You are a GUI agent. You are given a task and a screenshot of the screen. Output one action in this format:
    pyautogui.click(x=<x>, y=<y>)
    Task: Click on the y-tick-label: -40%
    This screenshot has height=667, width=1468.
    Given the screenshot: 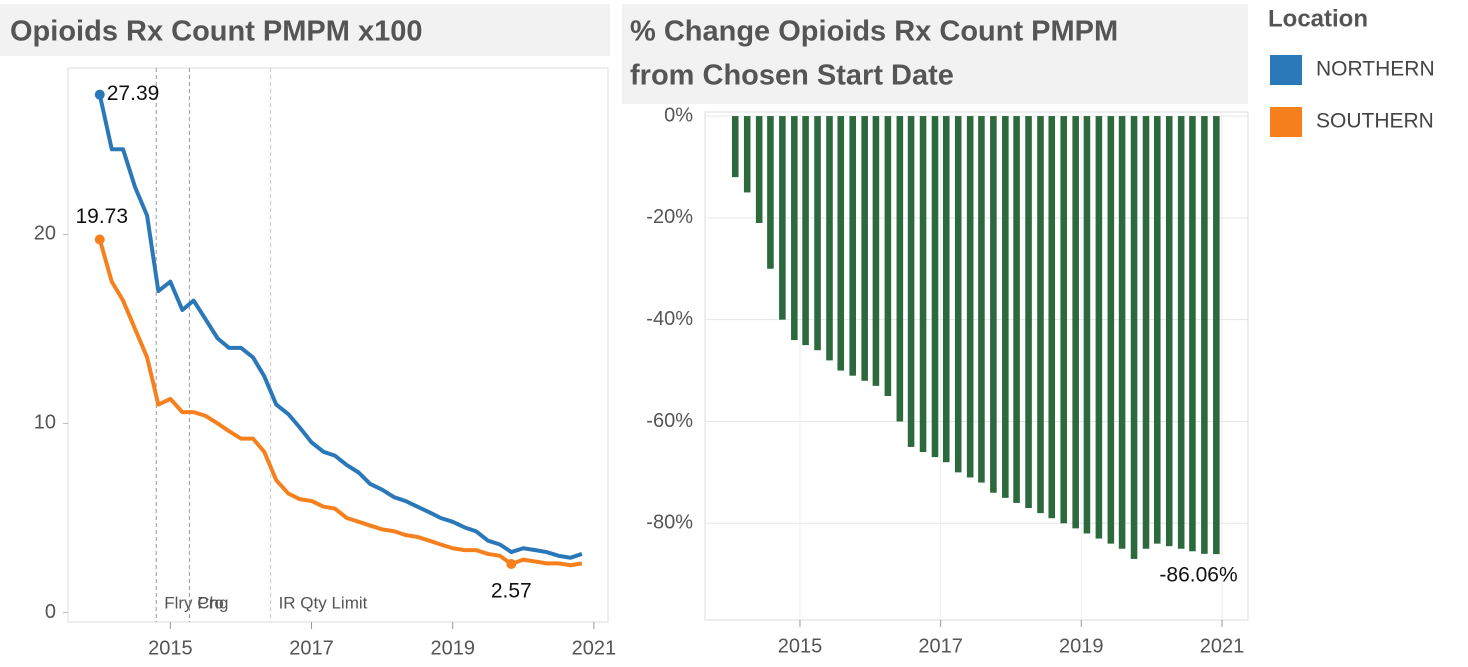 What is the action you would take?
    pyautogui.click(x=669, y=319)
    